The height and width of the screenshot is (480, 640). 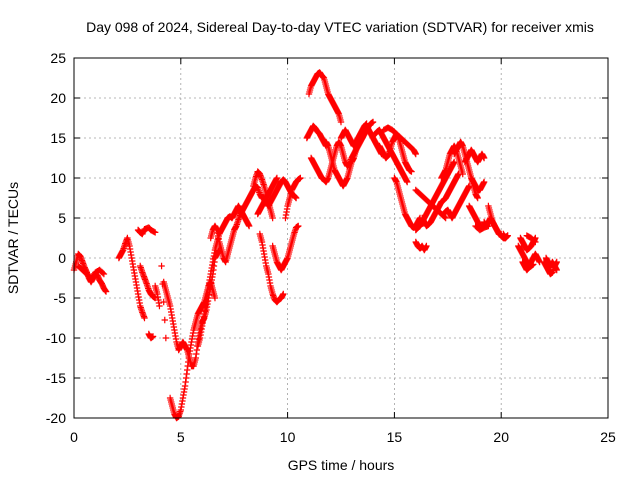 What do you see at coordinates (421, 246) in the screenshot?
I see `series-t27` at bounding box center [421, 246].